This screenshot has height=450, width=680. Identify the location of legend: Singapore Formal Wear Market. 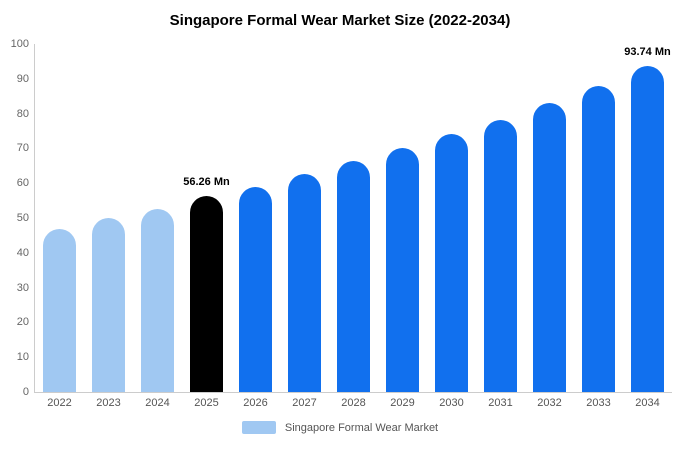
(340, 427).